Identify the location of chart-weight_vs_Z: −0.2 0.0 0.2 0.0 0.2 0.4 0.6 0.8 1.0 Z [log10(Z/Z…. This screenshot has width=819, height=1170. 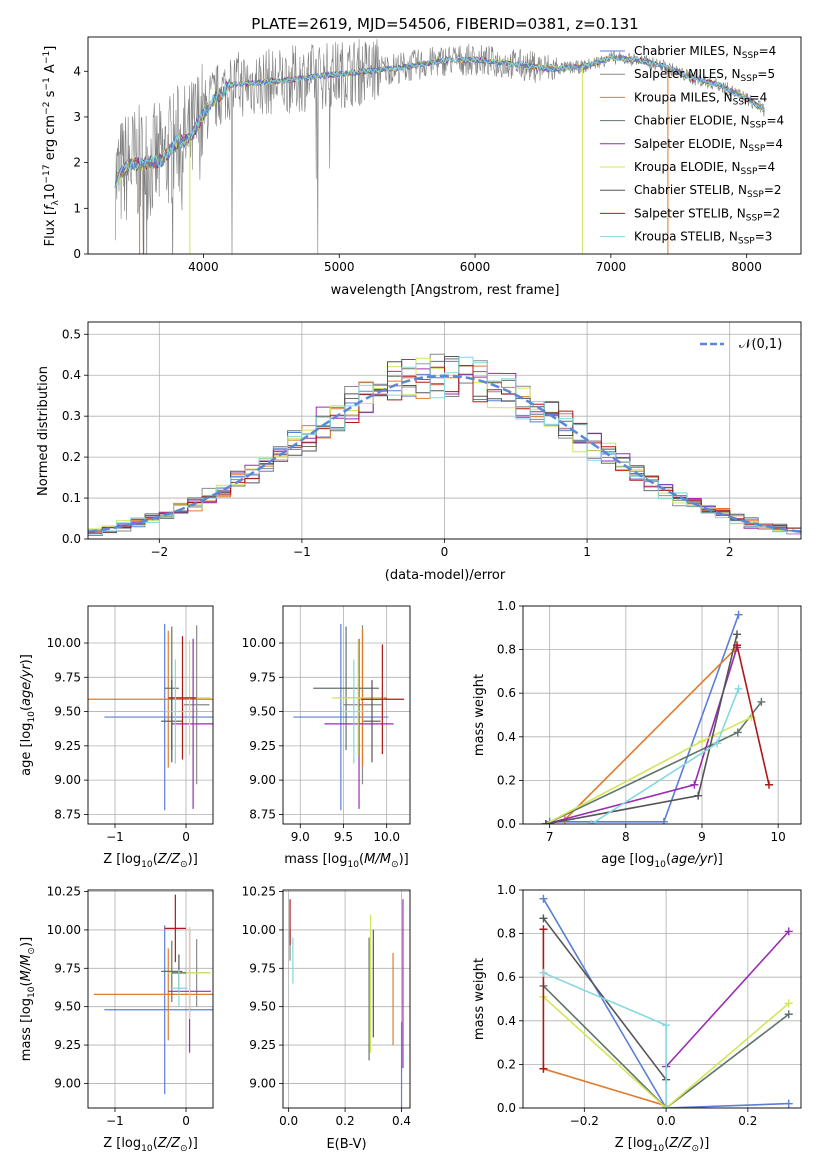
(637, 1018).